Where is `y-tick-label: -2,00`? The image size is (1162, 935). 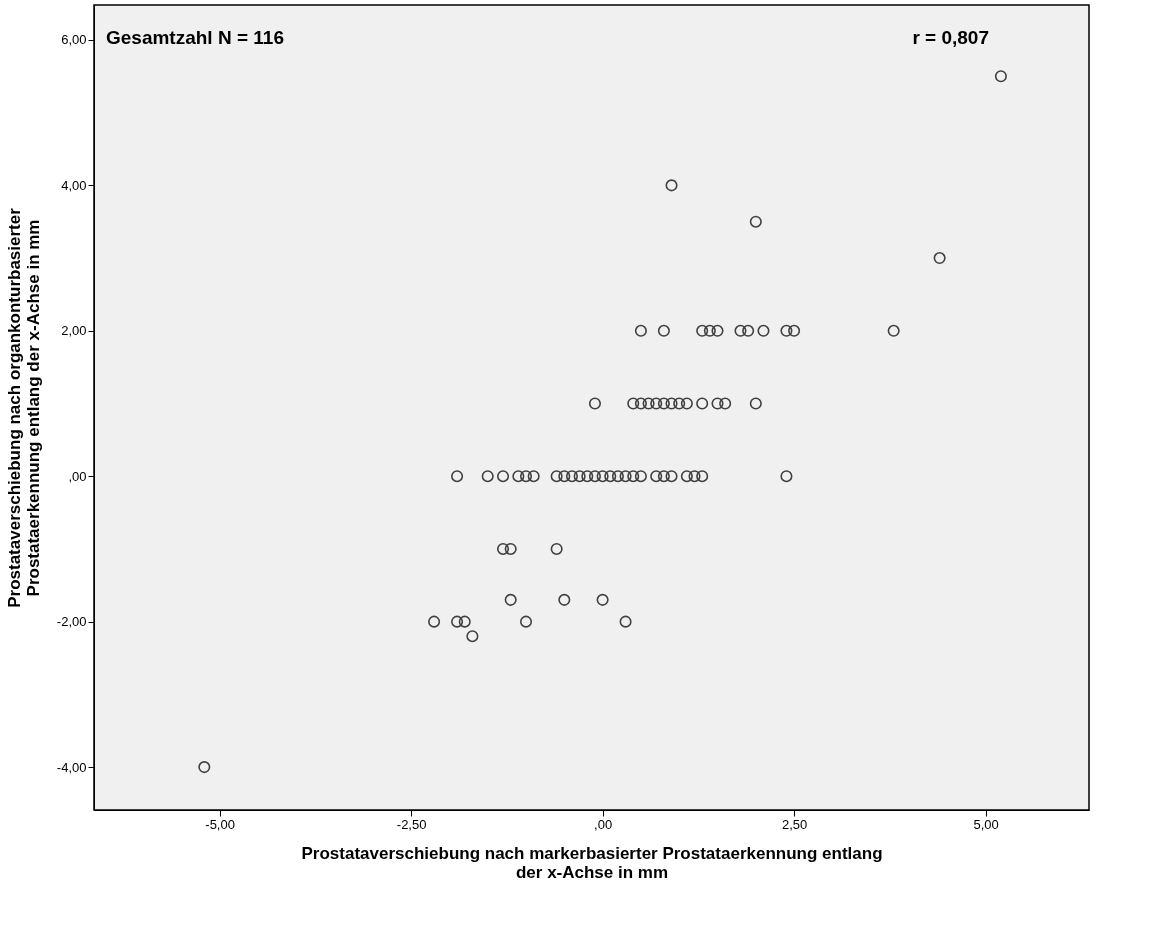
y-tick-label: -2,00 is located at coordinates (71, 622).